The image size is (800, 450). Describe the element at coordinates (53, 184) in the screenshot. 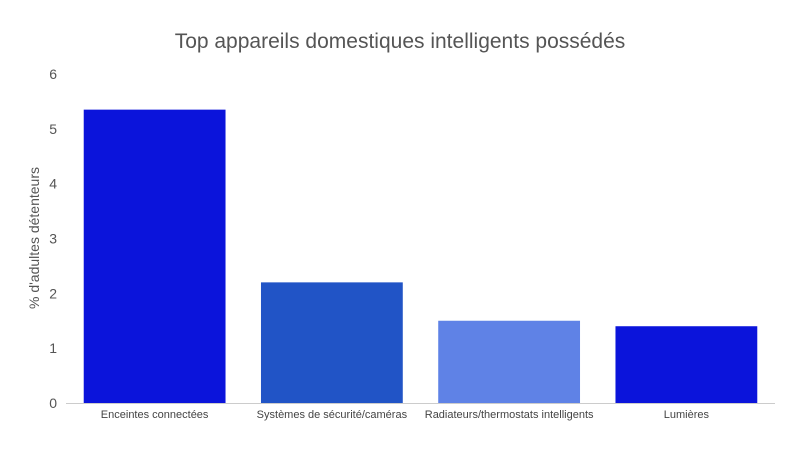

I see `y-tick-label: 4` at that location.